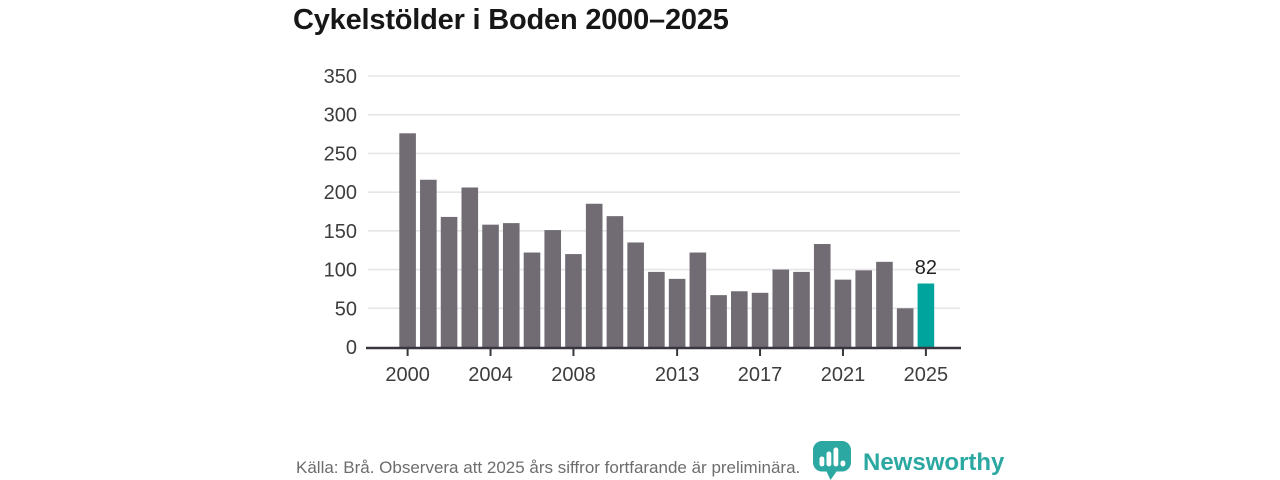 The width and height of the screenshot is (1280, 480). I want to click on x-tick-label-2008: 2008, so click(573, 375).